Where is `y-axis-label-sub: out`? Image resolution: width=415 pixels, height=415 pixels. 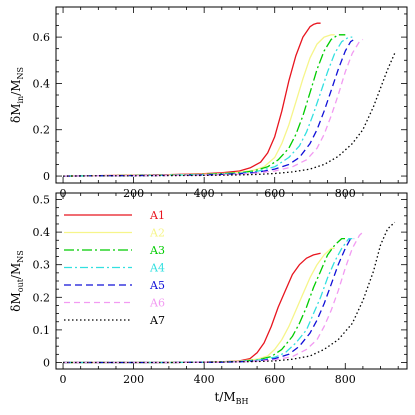 y-axis-label-sub: out is located at coordinates (20, 285).